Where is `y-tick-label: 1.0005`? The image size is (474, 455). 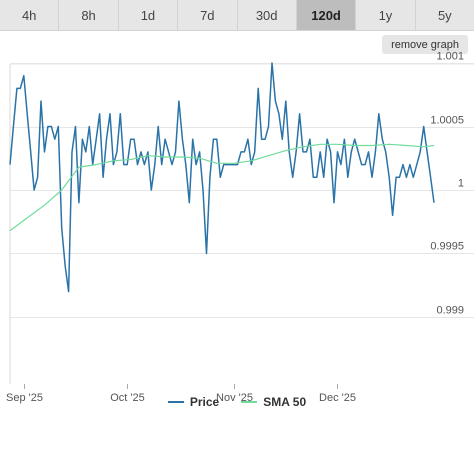 y-tick-label: 1.0005 is located at coordinates (447, 121).